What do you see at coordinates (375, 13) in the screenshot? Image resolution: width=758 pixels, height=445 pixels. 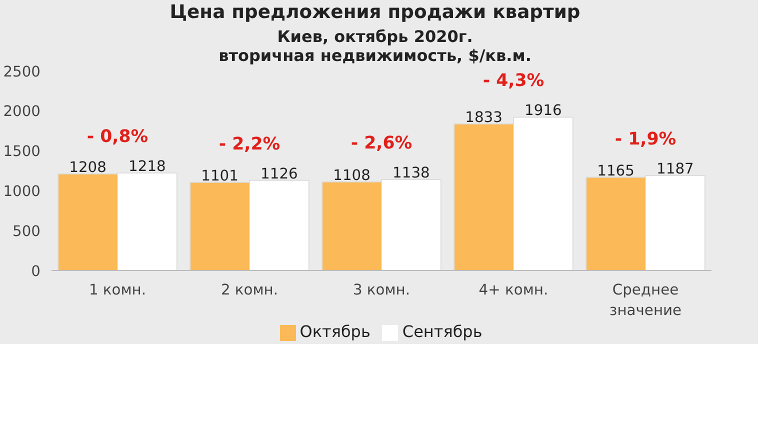 I see `chart-title: Цена предложения продажи квартир` at bounding box center [375, 13].